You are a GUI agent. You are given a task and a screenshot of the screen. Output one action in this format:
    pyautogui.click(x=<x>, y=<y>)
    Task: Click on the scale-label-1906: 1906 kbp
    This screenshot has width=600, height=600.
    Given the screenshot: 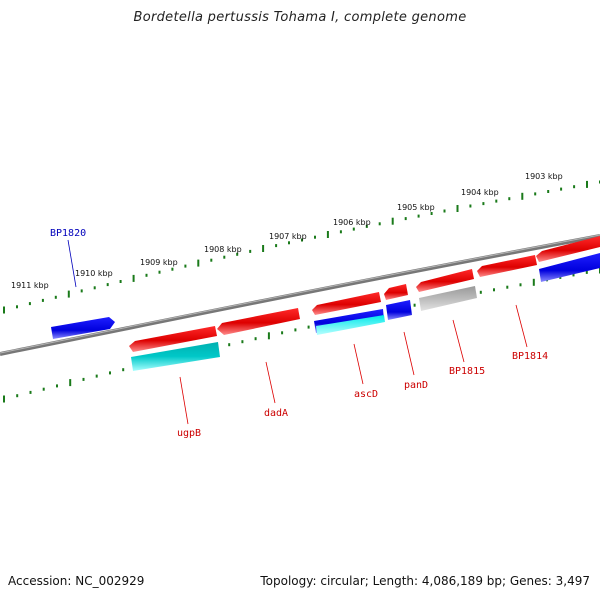 What is the action you would take?
    pyautogui.click(x=352, y=222)
    